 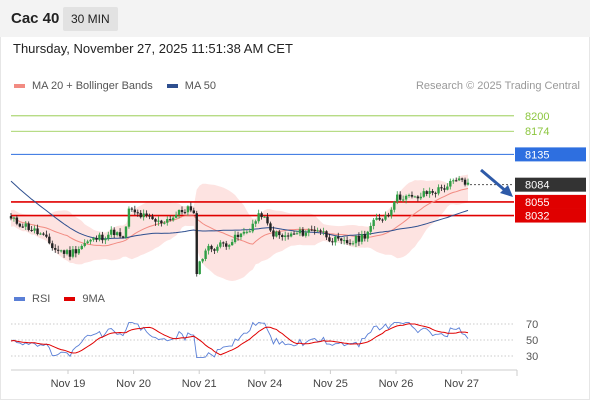 What do you see at coordinates (70, 299) in the screenshot?
I see `rsi-ma-swatch` at bounding box center [70, 299].